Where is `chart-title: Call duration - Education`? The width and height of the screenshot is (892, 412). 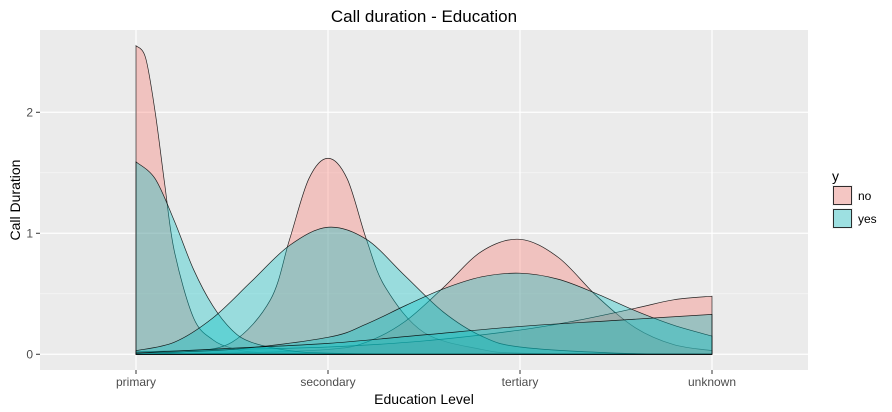
chart-title: Call duration - Education is located at coordinates (424, 16).